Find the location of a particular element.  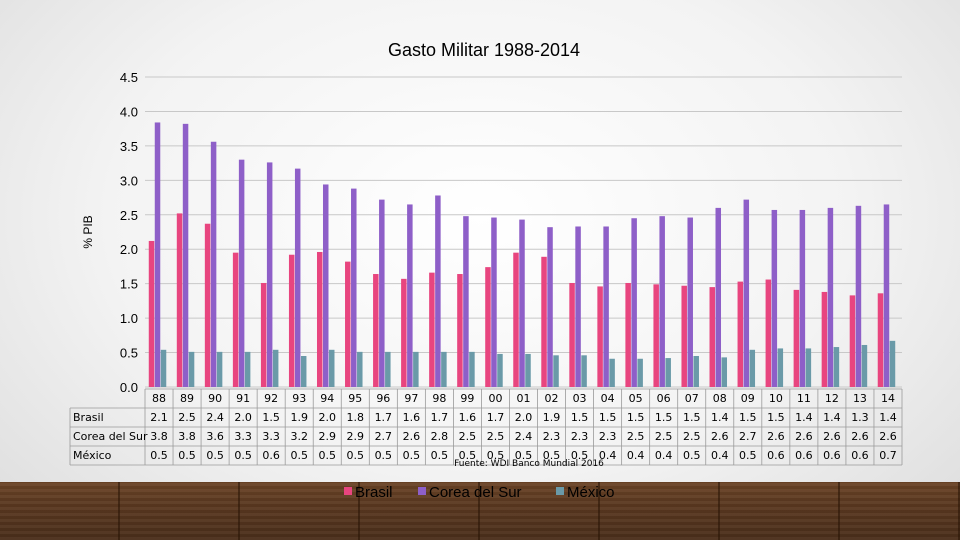

x-tick-label: 04 is located at coordinates (608, 398).